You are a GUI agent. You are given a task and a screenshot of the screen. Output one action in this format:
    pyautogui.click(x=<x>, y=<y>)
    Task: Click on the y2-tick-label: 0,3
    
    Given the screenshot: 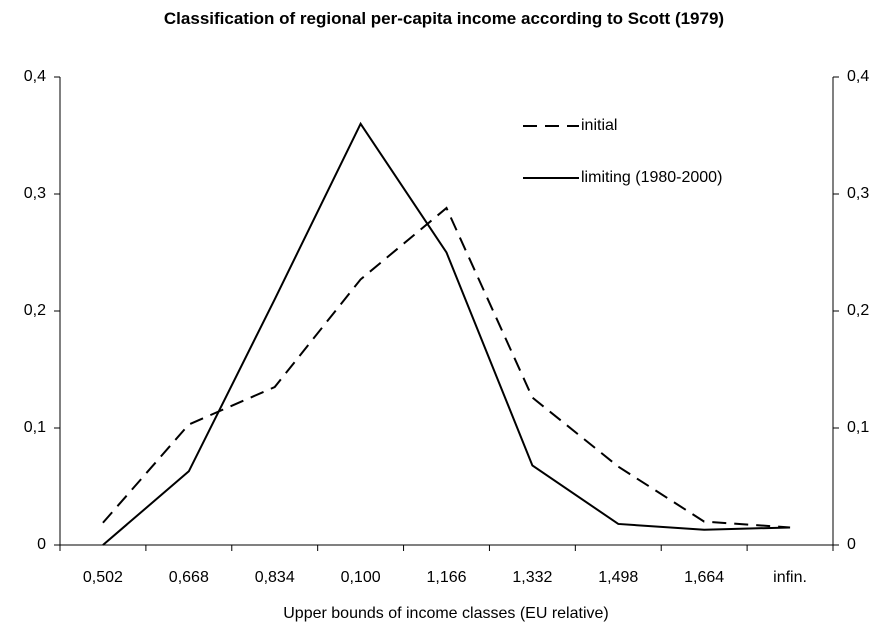 What is the action you would take?
    pyautogui.click(x=858, y=193)
    